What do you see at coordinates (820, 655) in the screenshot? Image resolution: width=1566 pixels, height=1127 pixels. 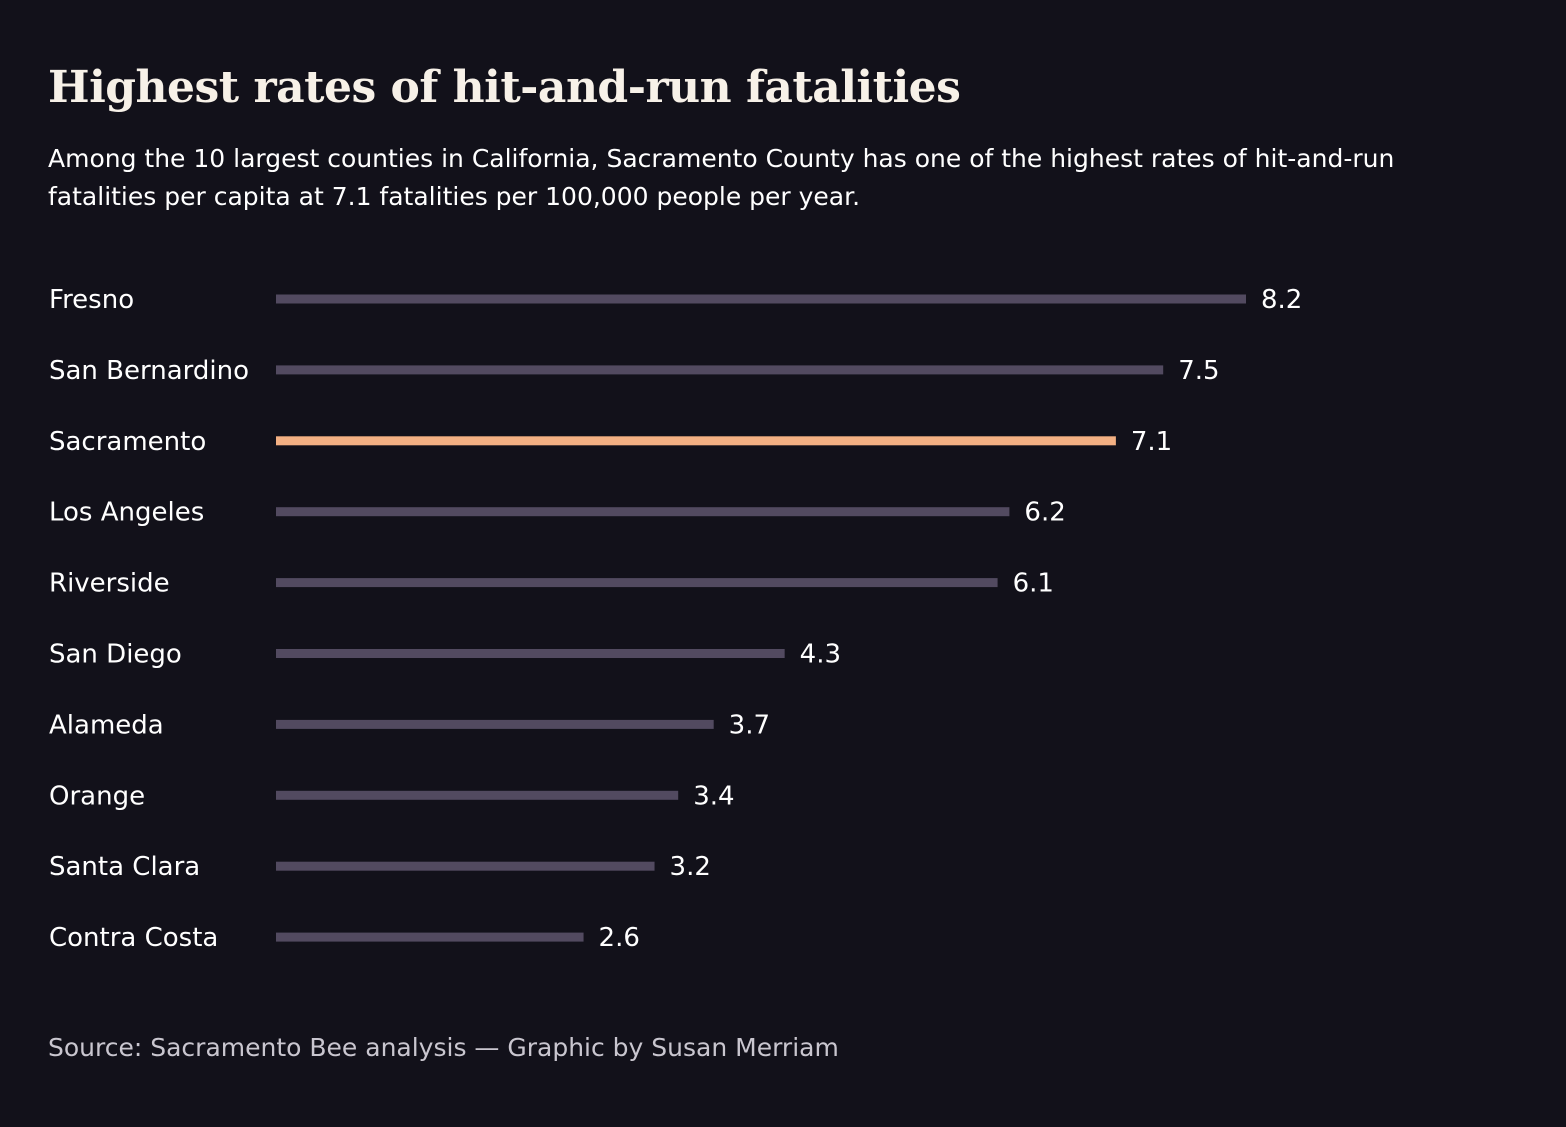 I see `value-label: 4.3` at bounding box center [820, 655].